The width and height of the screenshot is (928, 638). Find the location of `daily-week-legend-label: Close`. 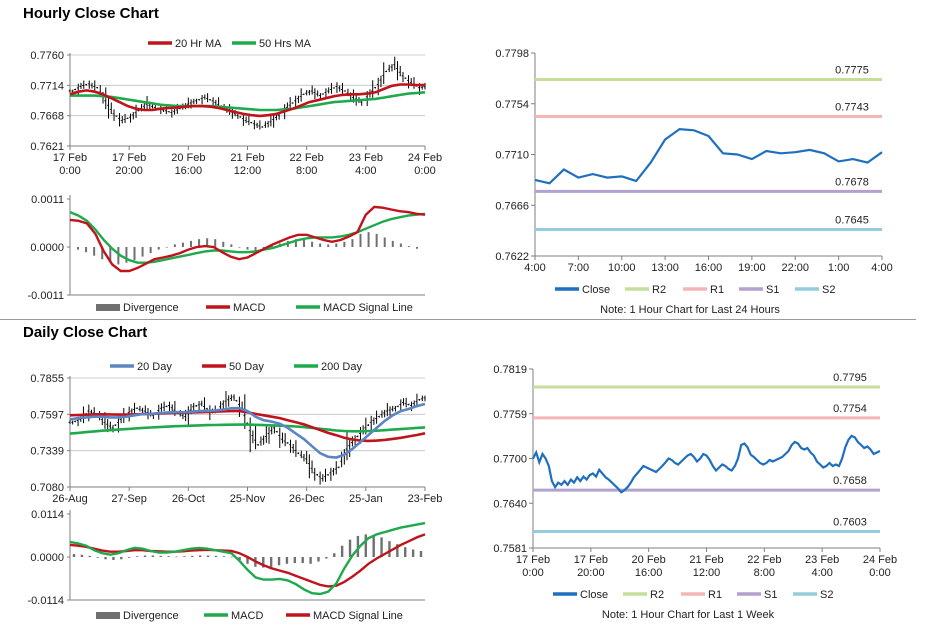

daily-week-legend-label: Close is located at coordinates (594, 595).